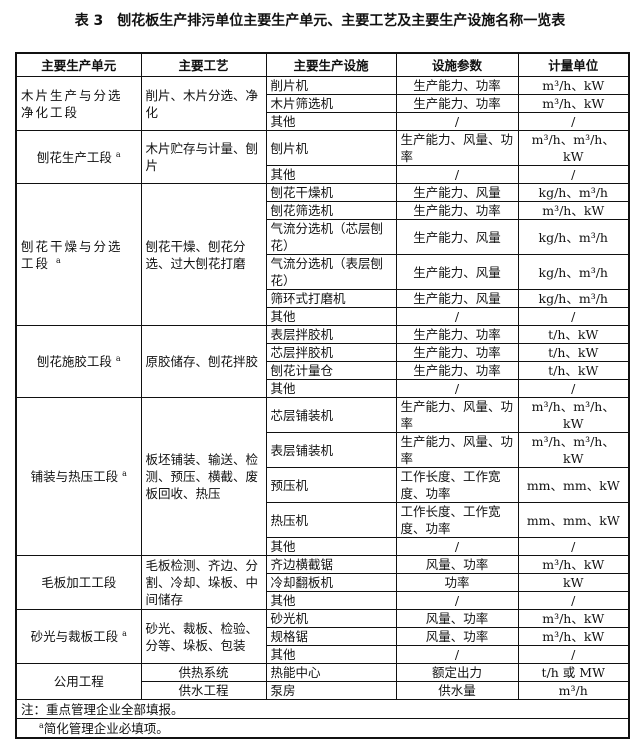 Image resolution: width=640 pixels, height=747 pixels. Describe the element at coordinates (74, 157) in the screenshot. I see `unit-name: 刨花生产工段` at that location.